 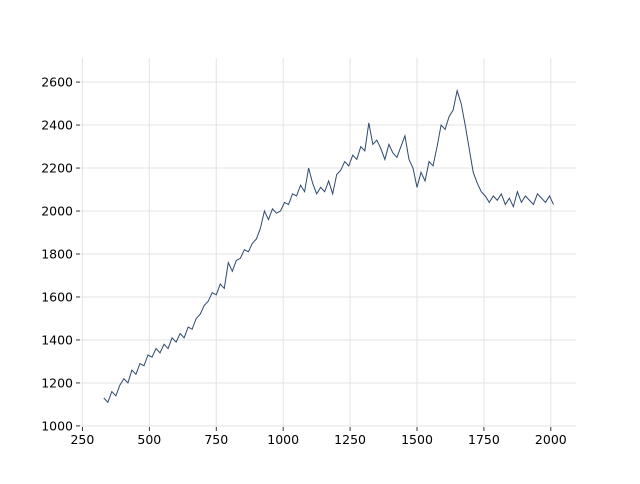 I want to click on y-tick-label: 2600, so click(x=57, y=82).